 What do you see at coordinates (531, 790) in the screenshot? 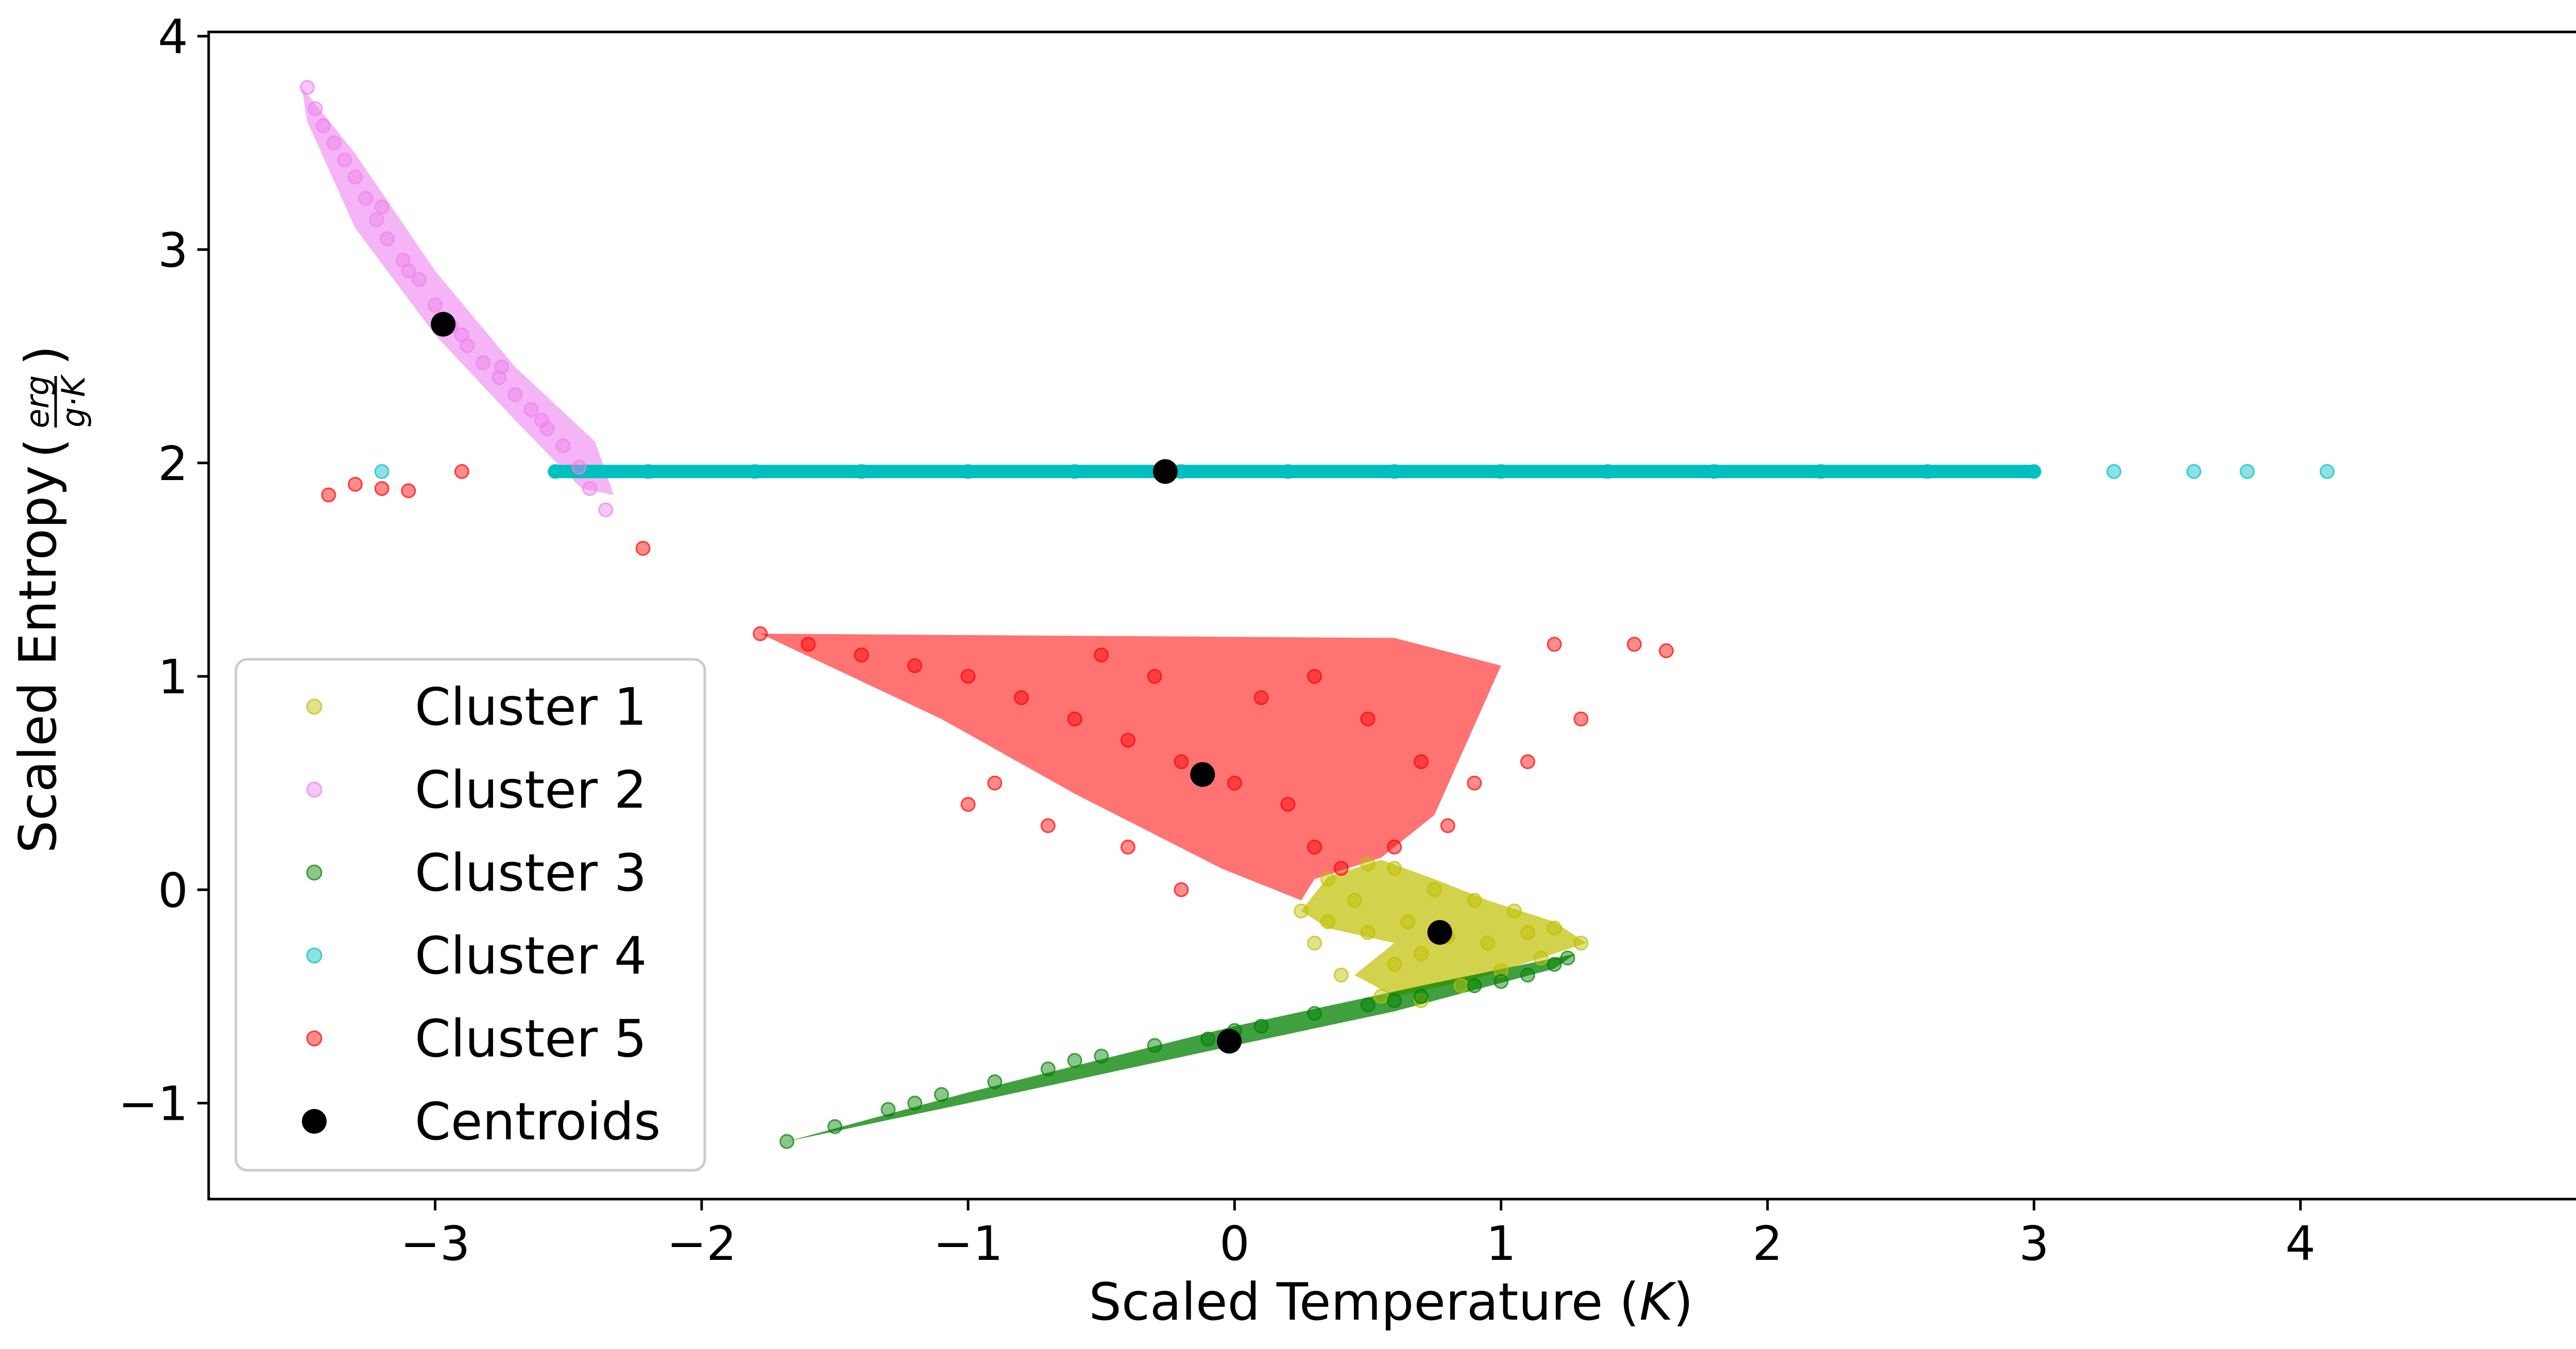
I see `legend-label: Cluster 2` at bounding box center [531, 790].